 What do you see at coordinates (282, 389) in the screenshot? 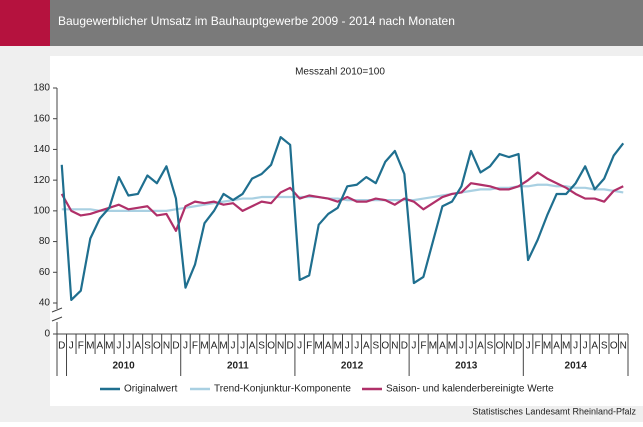
I see `legend-label: Trend-Konjunktur-Komponente` at bounding box center [282, 389].